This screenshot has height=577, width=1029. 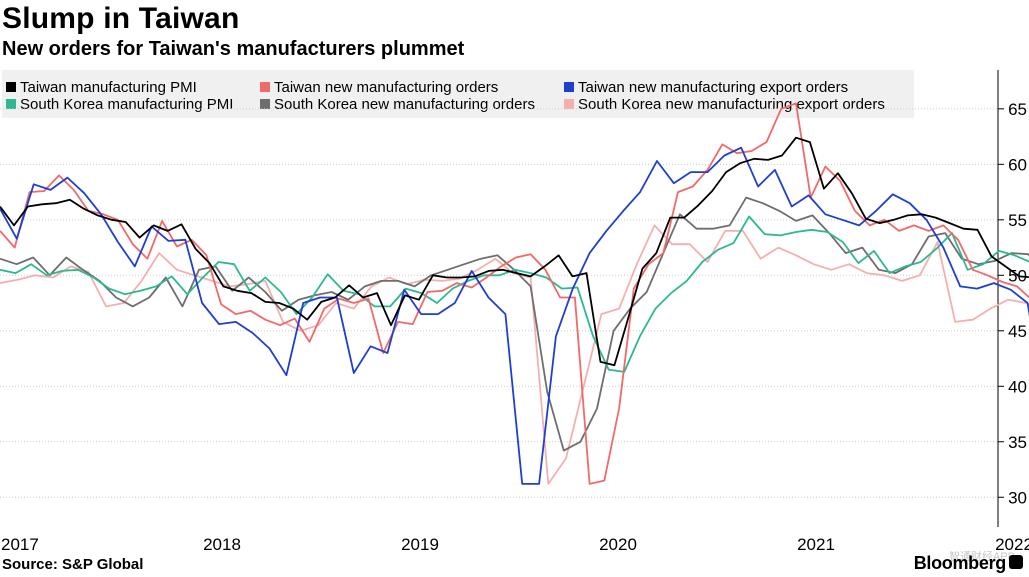 I want to click on brand-text: Bloomberg, so click(x=960, y=563).